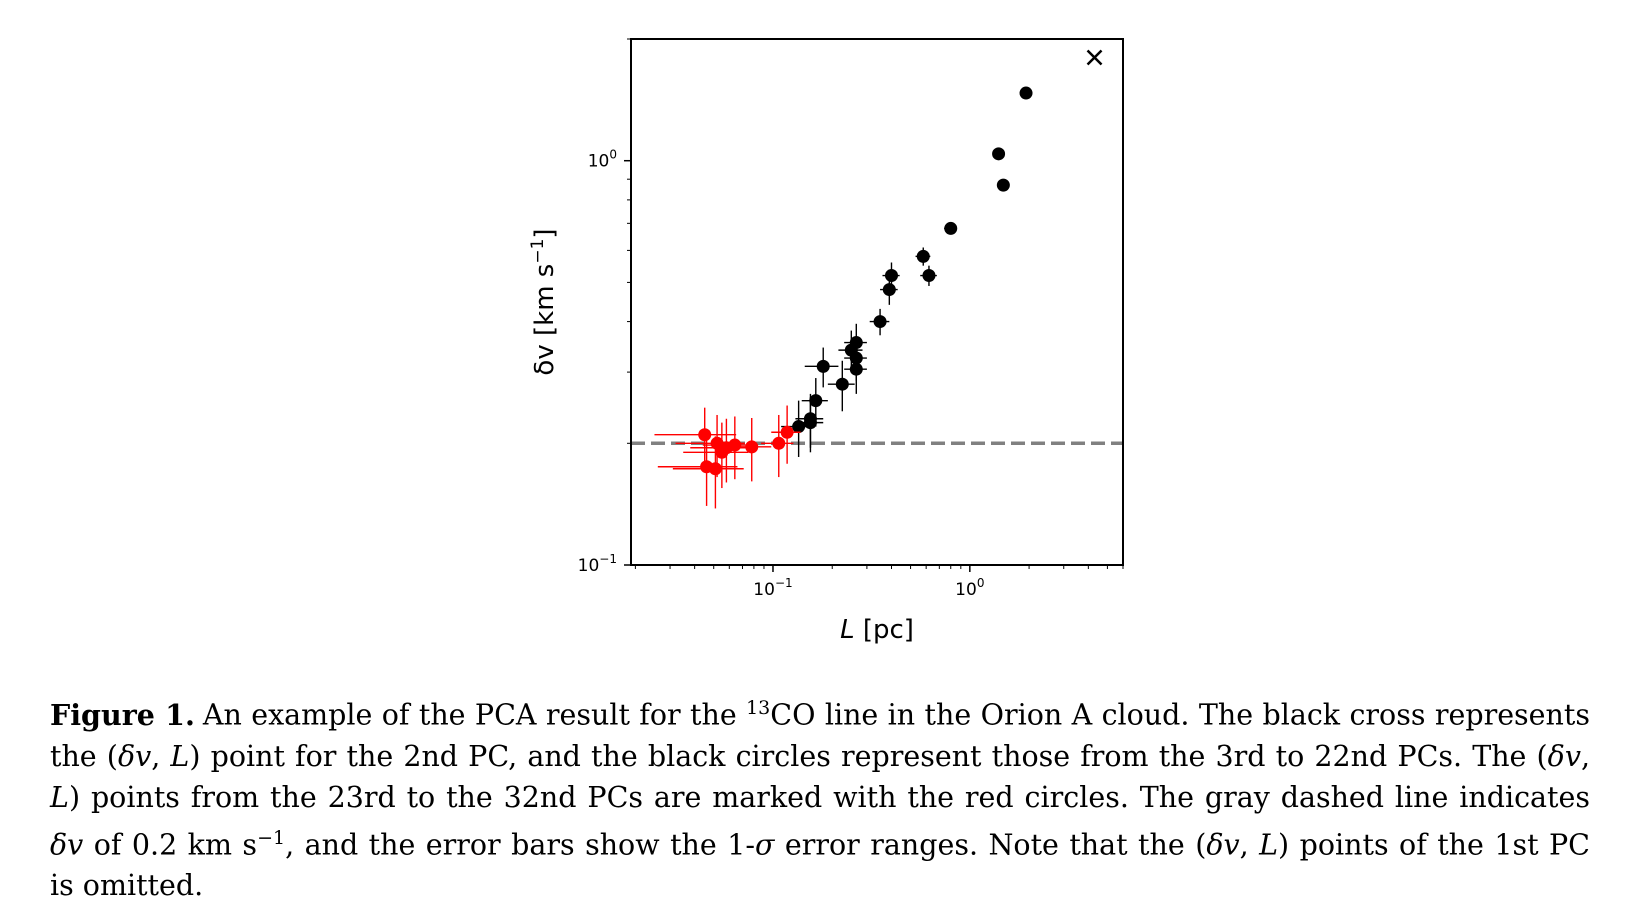  Describe the element at coordinates (122, 714) in the screenshot. I see `figure-label: Figure 1.` at that location.